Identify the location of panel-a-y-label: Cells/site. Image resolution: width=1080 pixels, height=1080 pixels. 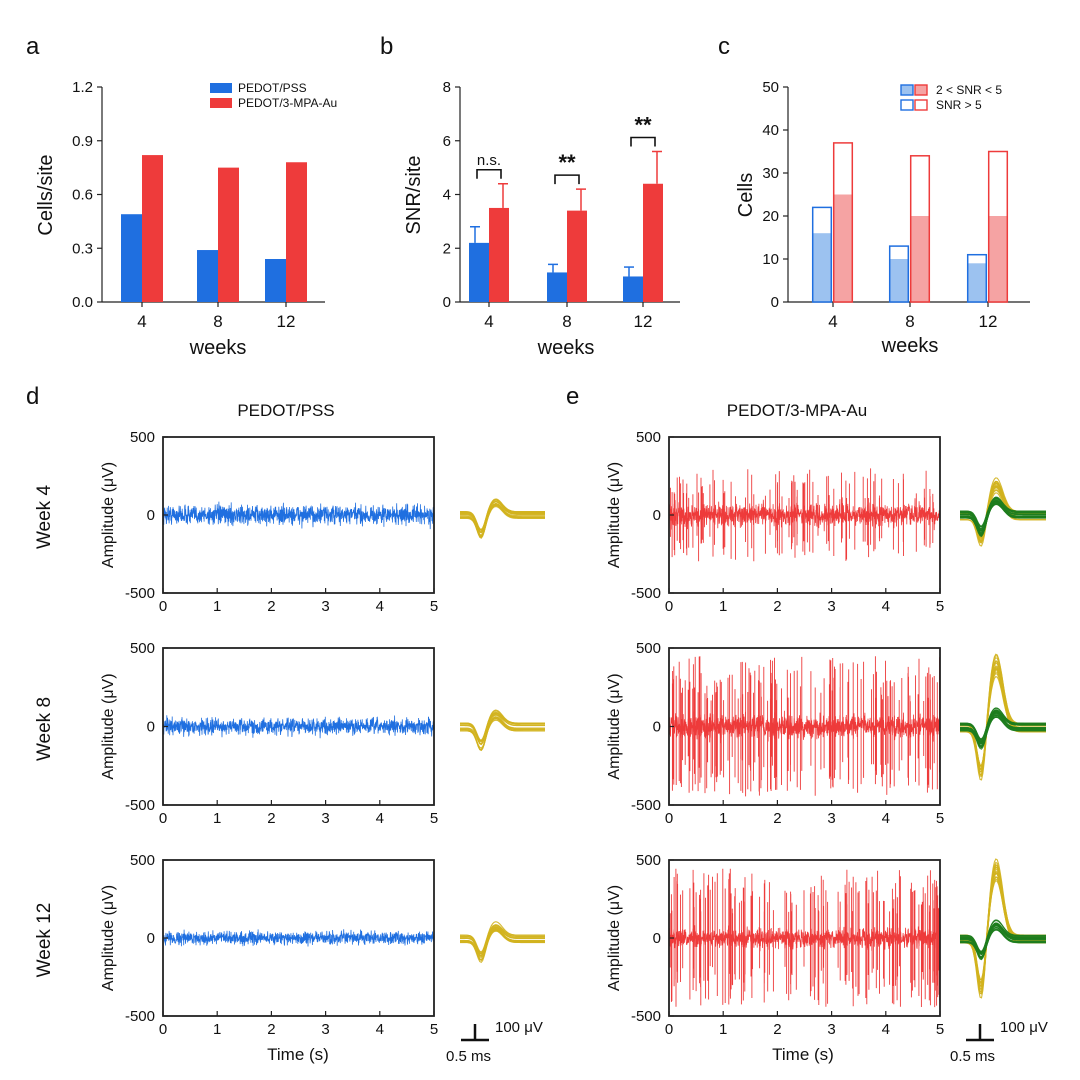
(46, 194).